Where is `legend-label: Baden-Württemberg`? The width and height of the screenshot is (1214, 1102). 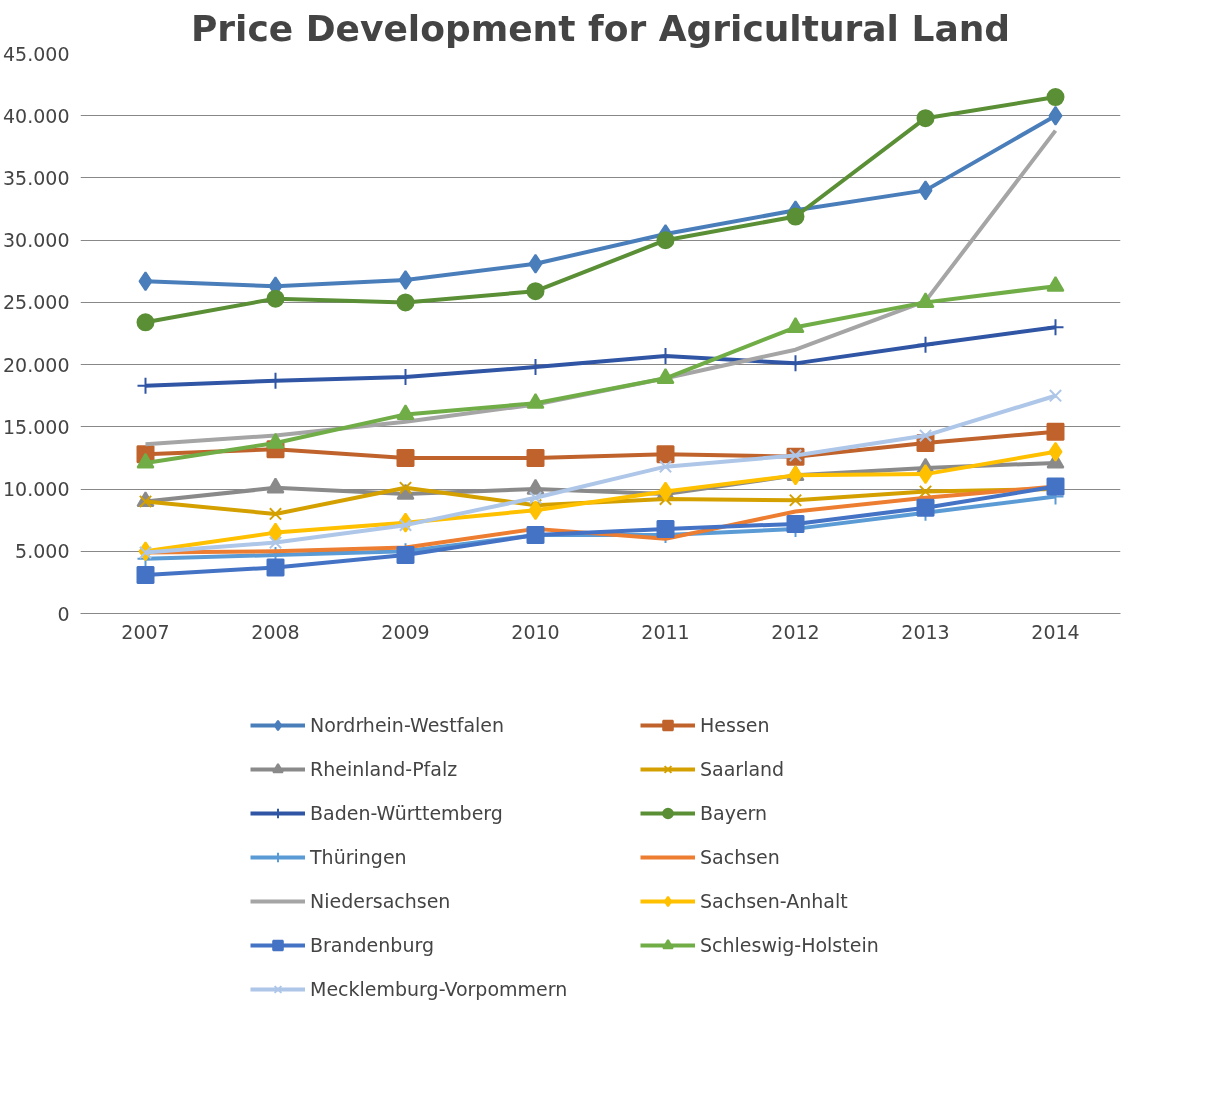
legend-label: Baden-Württemberg is located at coordinates (407, 813).